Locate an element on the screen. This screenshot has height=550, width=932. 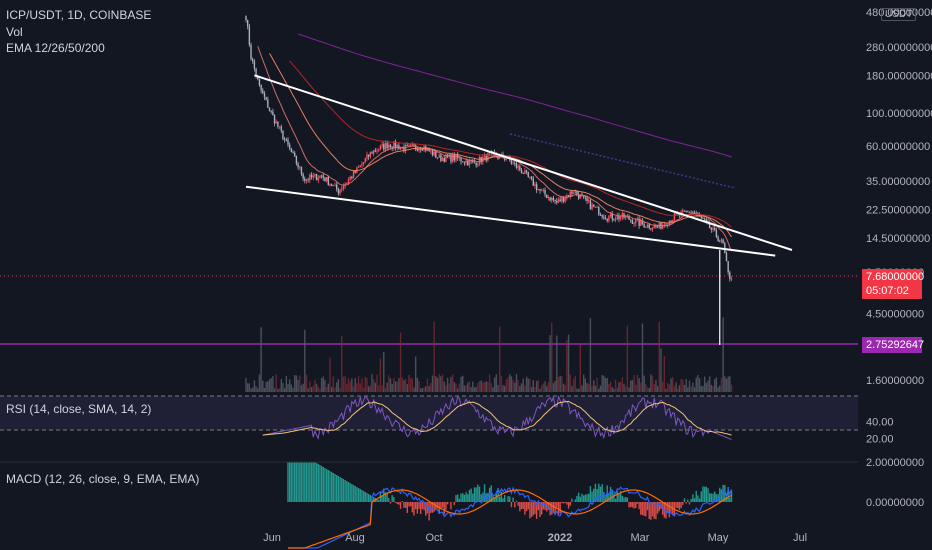
symbol-legend: ICP/USDT, 1D, COINBASE is located at coordinates (79, 15).